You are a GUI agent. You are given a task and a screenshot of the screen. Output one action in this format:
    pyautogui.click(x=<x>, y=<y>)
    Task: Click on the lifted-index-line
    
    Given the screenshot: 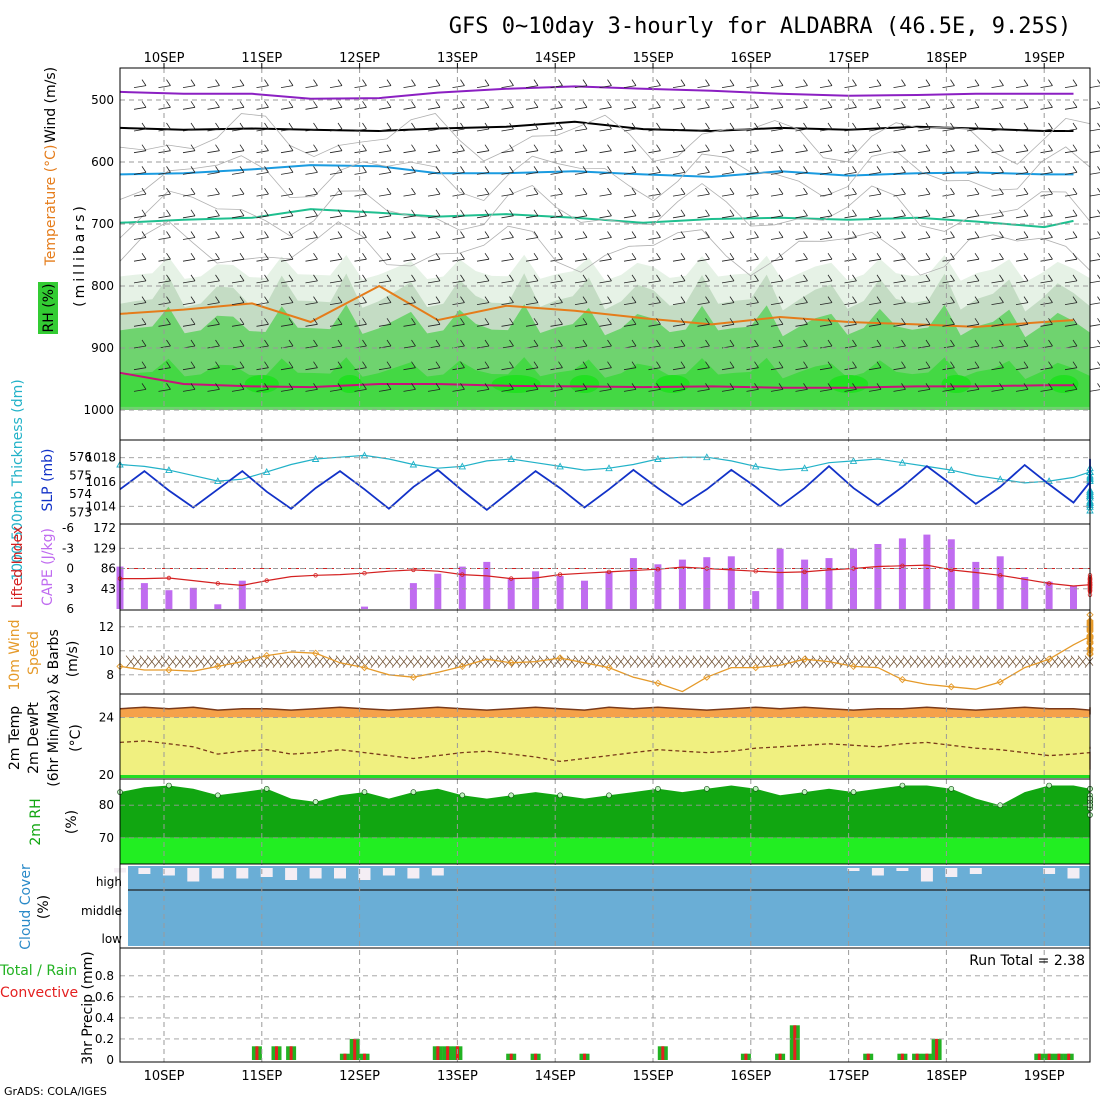 What is the action you would take?
    pyautogui.click(x=605, y=579)
    